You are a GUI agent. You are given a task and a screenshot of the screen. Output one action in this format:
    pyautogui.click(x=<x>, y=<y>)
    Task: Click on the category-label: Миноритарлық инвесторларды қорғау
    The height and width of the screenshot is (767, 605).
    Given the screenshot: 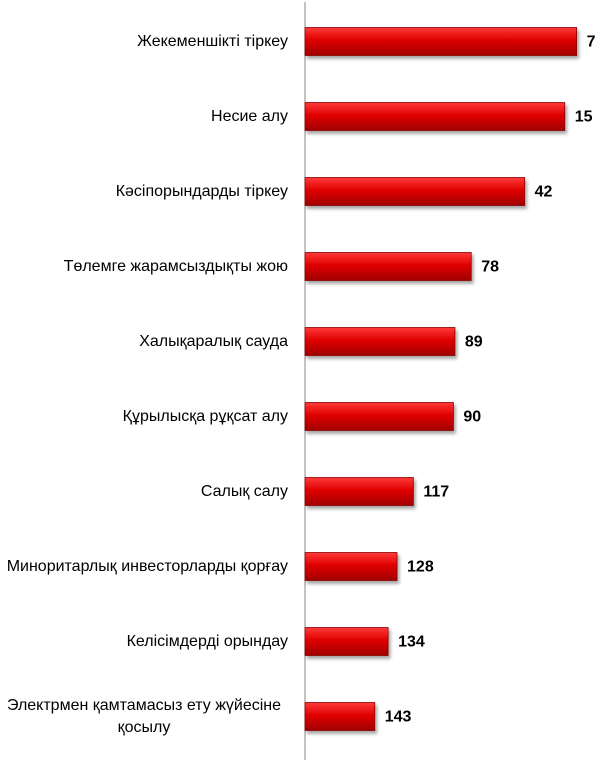 What is the action you would take?
    pyautogui.click(x=144, y=567)
    